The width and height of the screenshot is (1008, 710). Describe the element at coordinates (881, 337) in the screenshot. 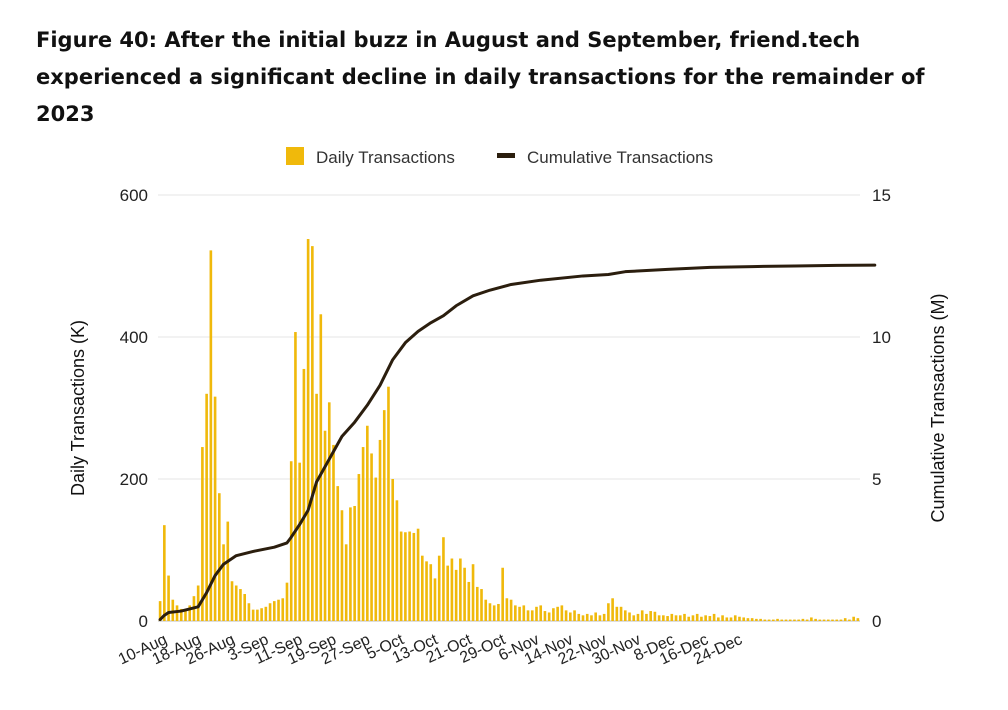

I see `right-tick-label: 10` at that location.